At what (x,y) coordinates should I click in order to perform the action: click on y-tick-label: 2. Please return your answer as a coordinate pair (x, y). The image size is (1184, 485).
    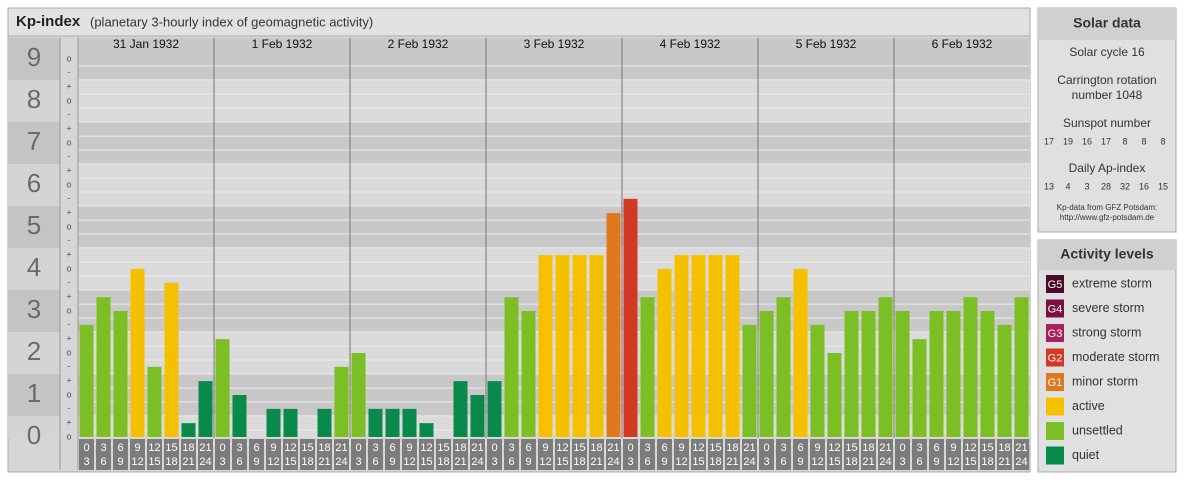
    Looking at the image, I should click on (34, 351).